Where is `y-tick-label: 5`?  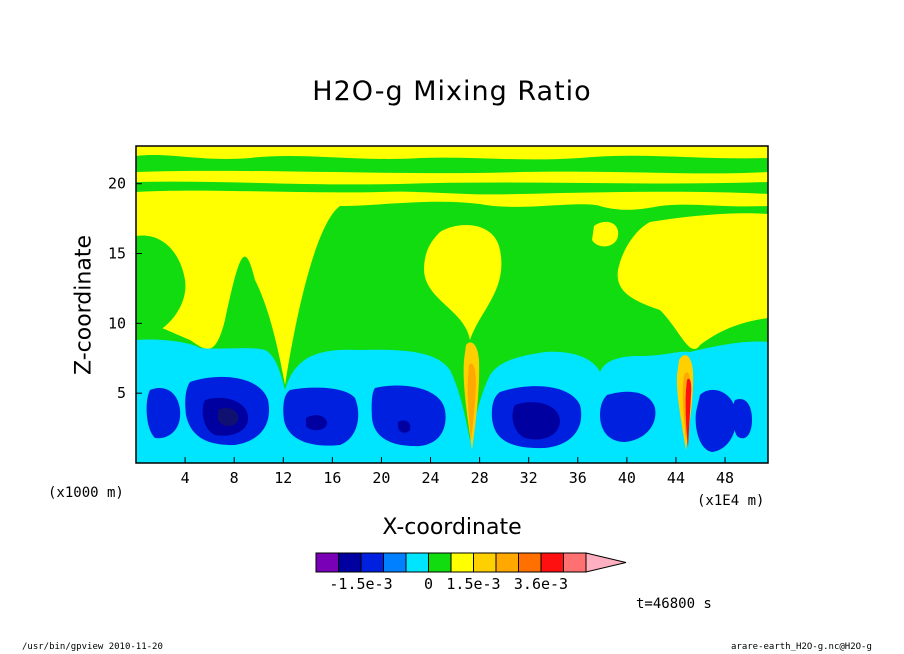
y-tick-label: 5 is located at coordinates (121, 393).